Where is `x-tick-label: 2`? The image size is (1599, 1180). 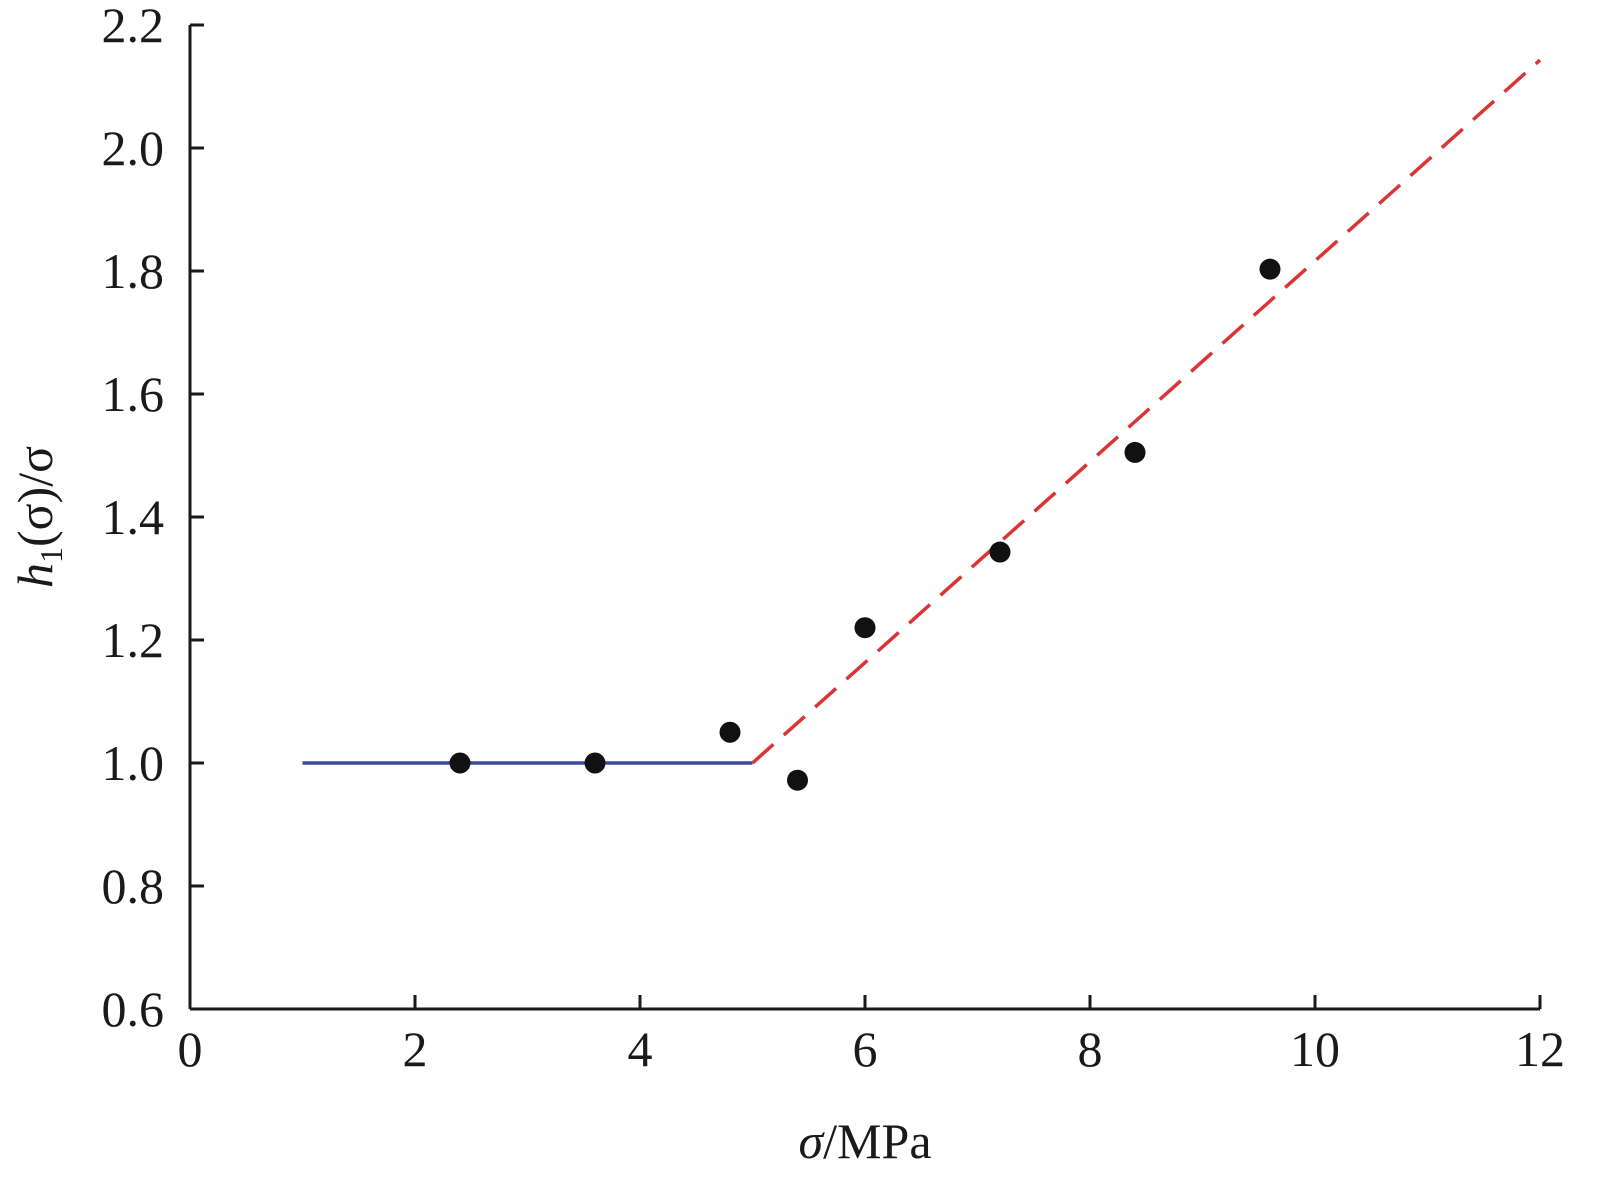
x-tick-label: 2 is located at coordinates (415, 1049).